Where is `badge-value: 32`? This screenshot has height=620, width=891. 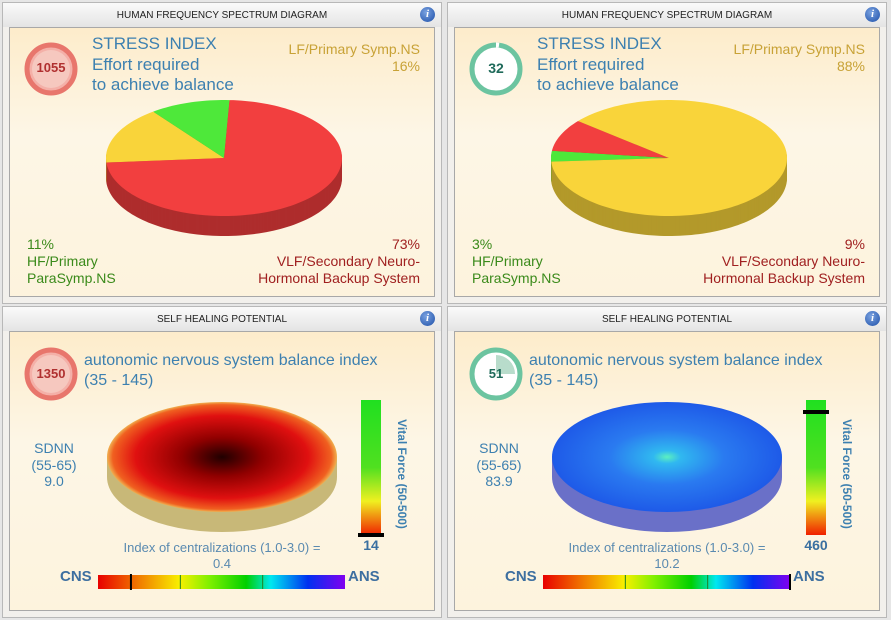
badge-value: 32 is located at coordinates (496, 68).